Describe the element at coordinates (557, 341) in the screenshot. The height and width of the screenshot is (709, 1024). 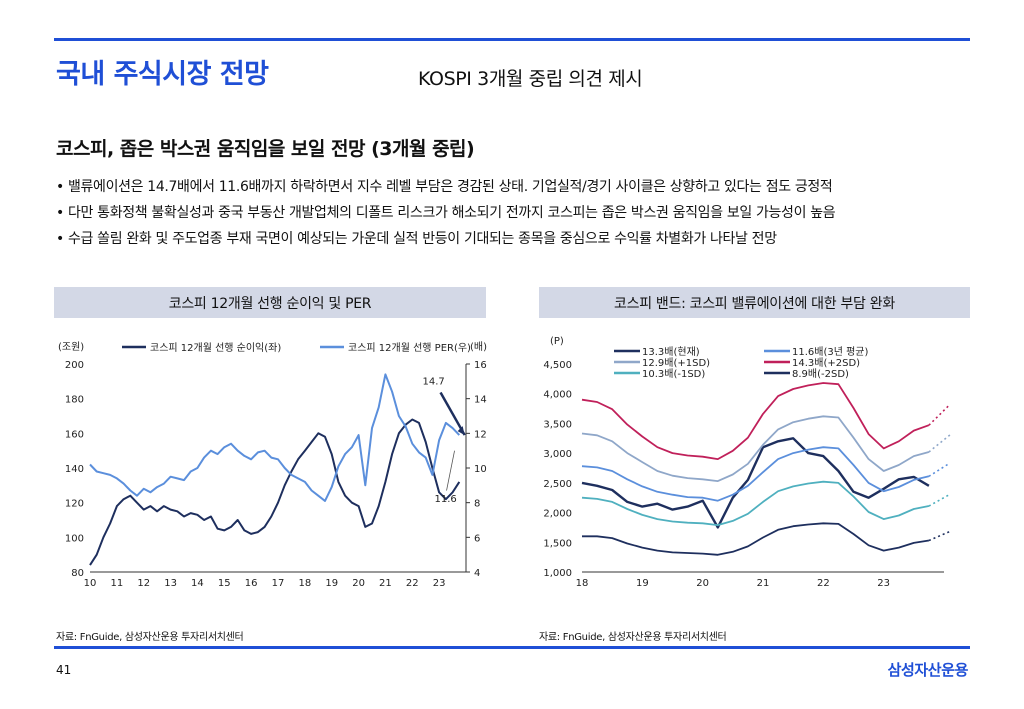
I see `y-unit: (P)` at that location.